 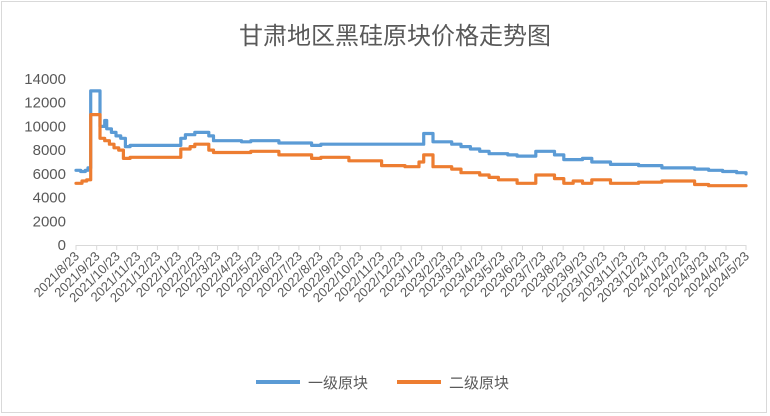 What do you see at coordinates (45, 126) in the screenshot?
I see `y-tick-label: 10000` at bounding box center [45, 126].